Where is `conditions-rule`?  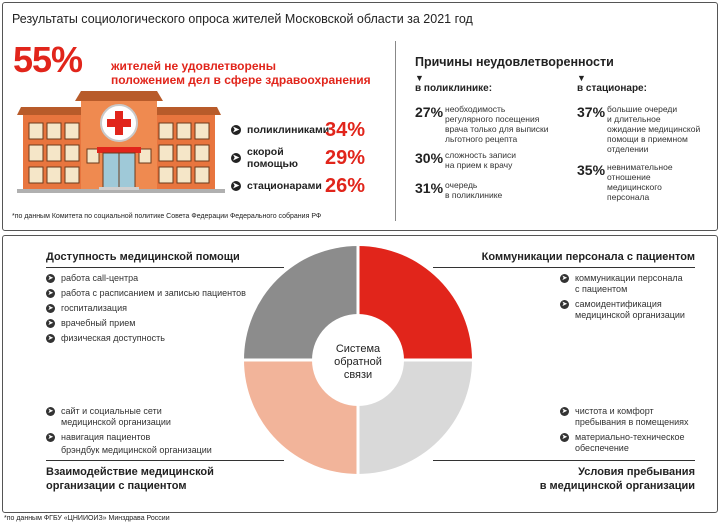
conditions-rule is located at coordinates (564, 460).